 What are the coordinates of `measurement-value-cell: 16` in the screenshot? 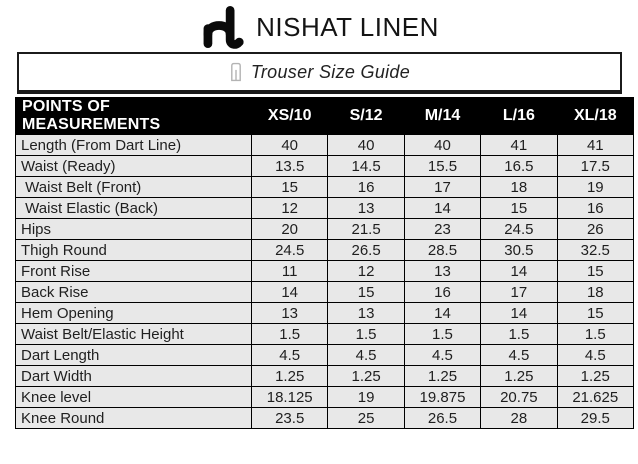 It's located at (442, 292).